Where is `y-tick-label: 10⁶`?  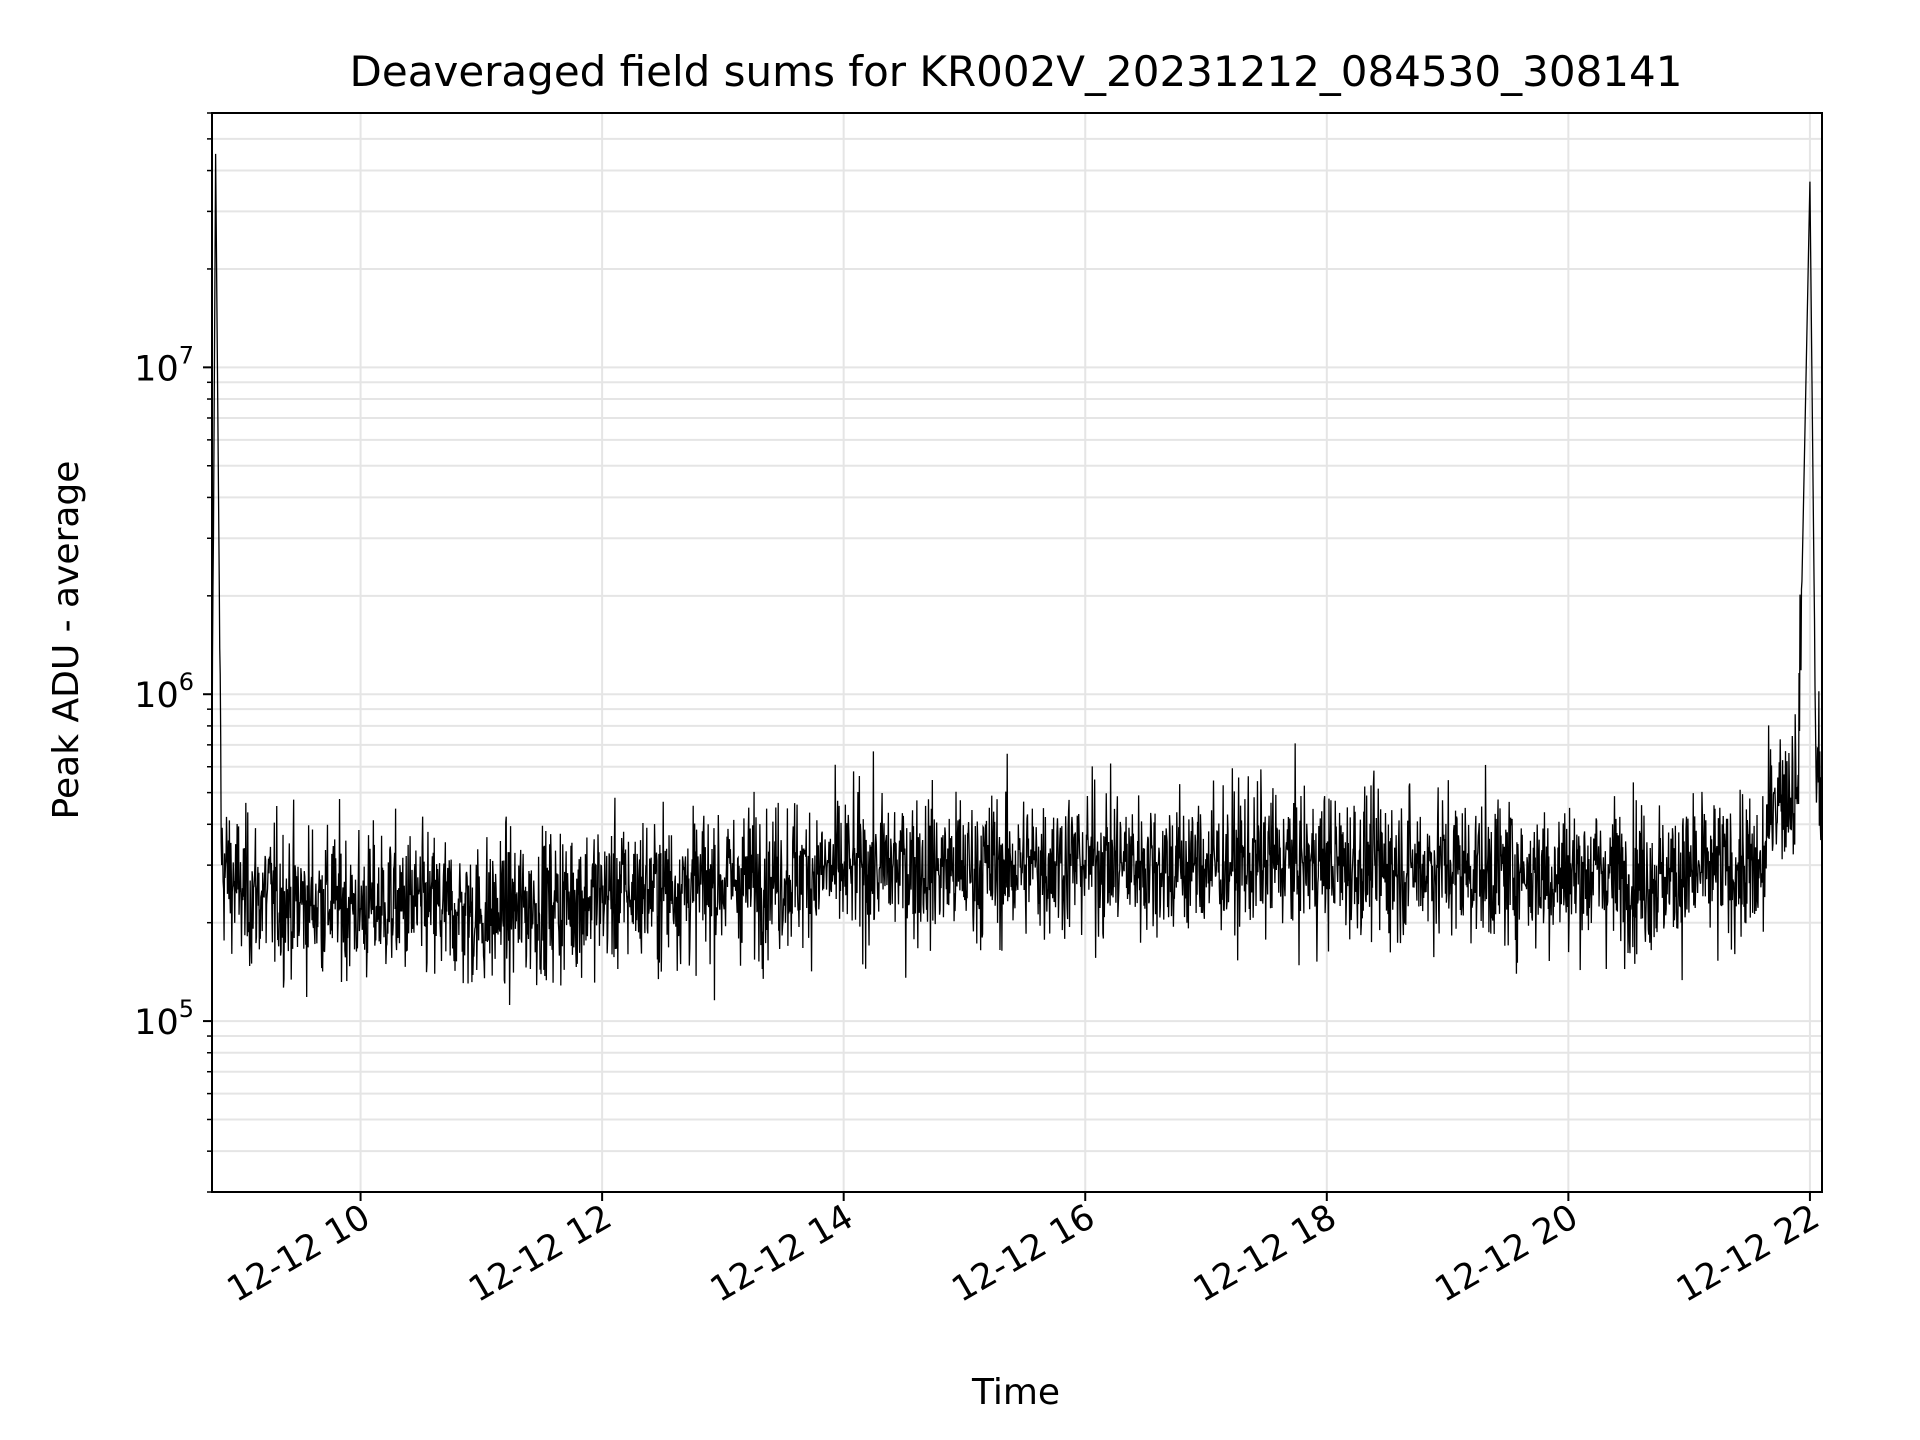 y-tick-label: 10⁶ is located at coordinates (164, 692).